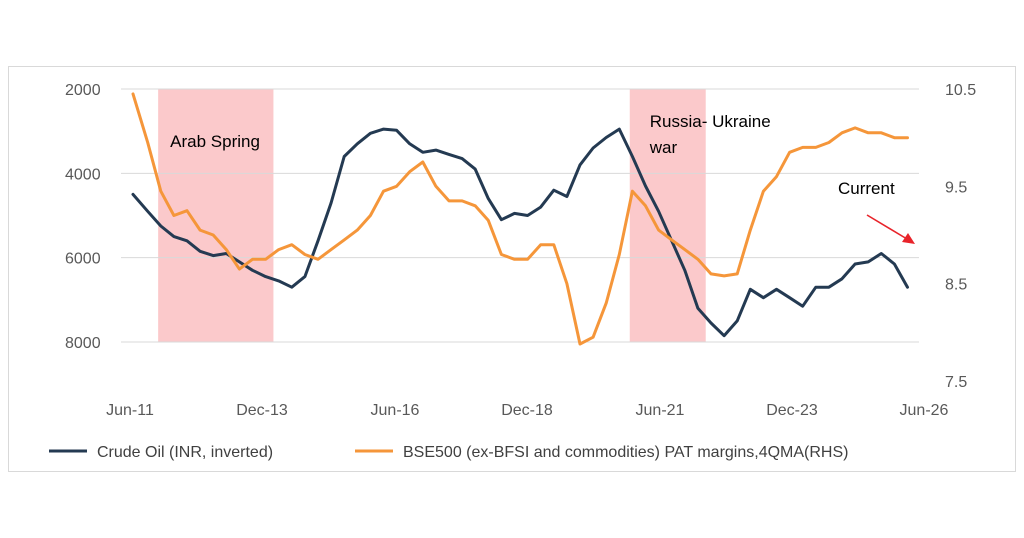 This screenshot has width=1024, height=538. I want to click on right-tick-label-3: 7.5, so click(956, 382).